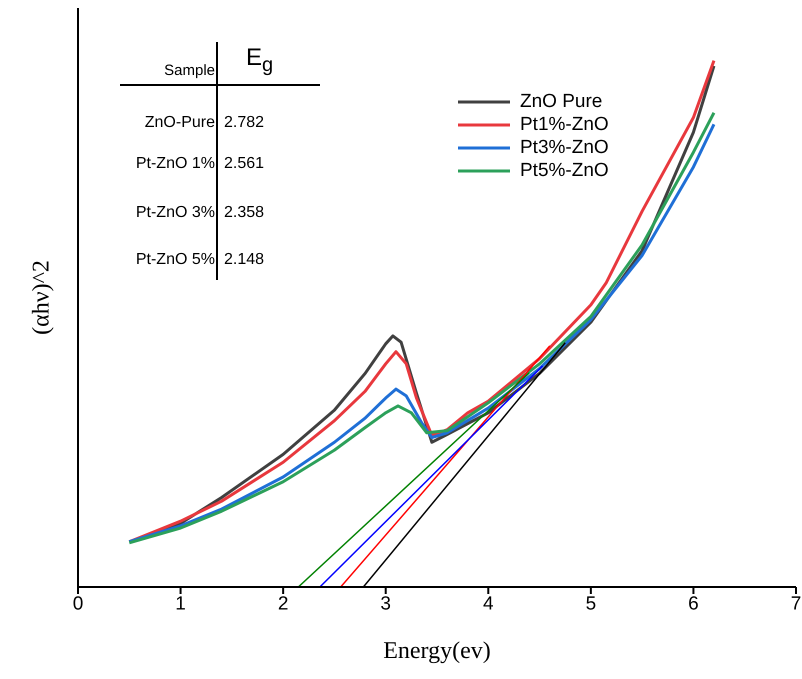  I want to click on y-axis-title: (αhν)^2, so click(41, 297).